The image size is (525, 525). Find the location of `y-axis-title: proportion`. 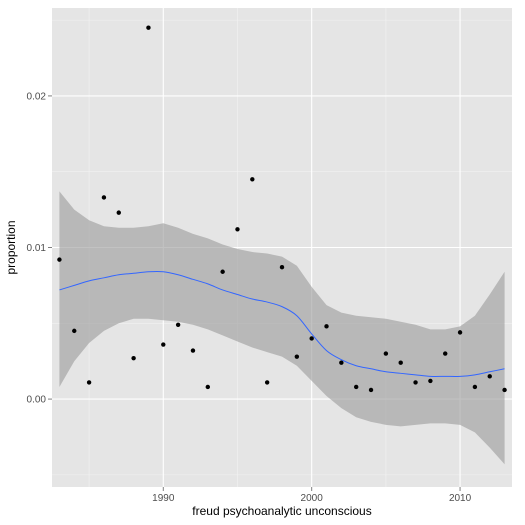

y-axis-title: proportion is located at coordinates (11, 247).